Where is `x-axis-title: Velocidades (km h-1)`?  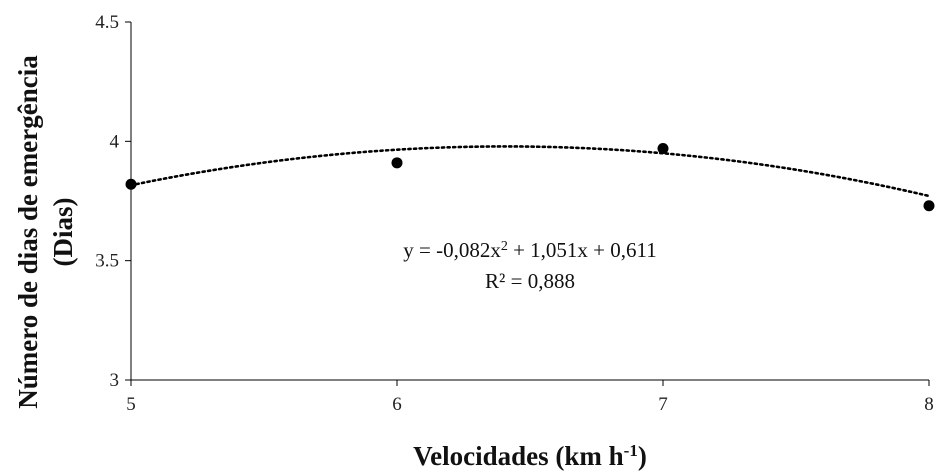 x-axis-title: Velocidades (km h-1) is located at coordinates (530, 456).